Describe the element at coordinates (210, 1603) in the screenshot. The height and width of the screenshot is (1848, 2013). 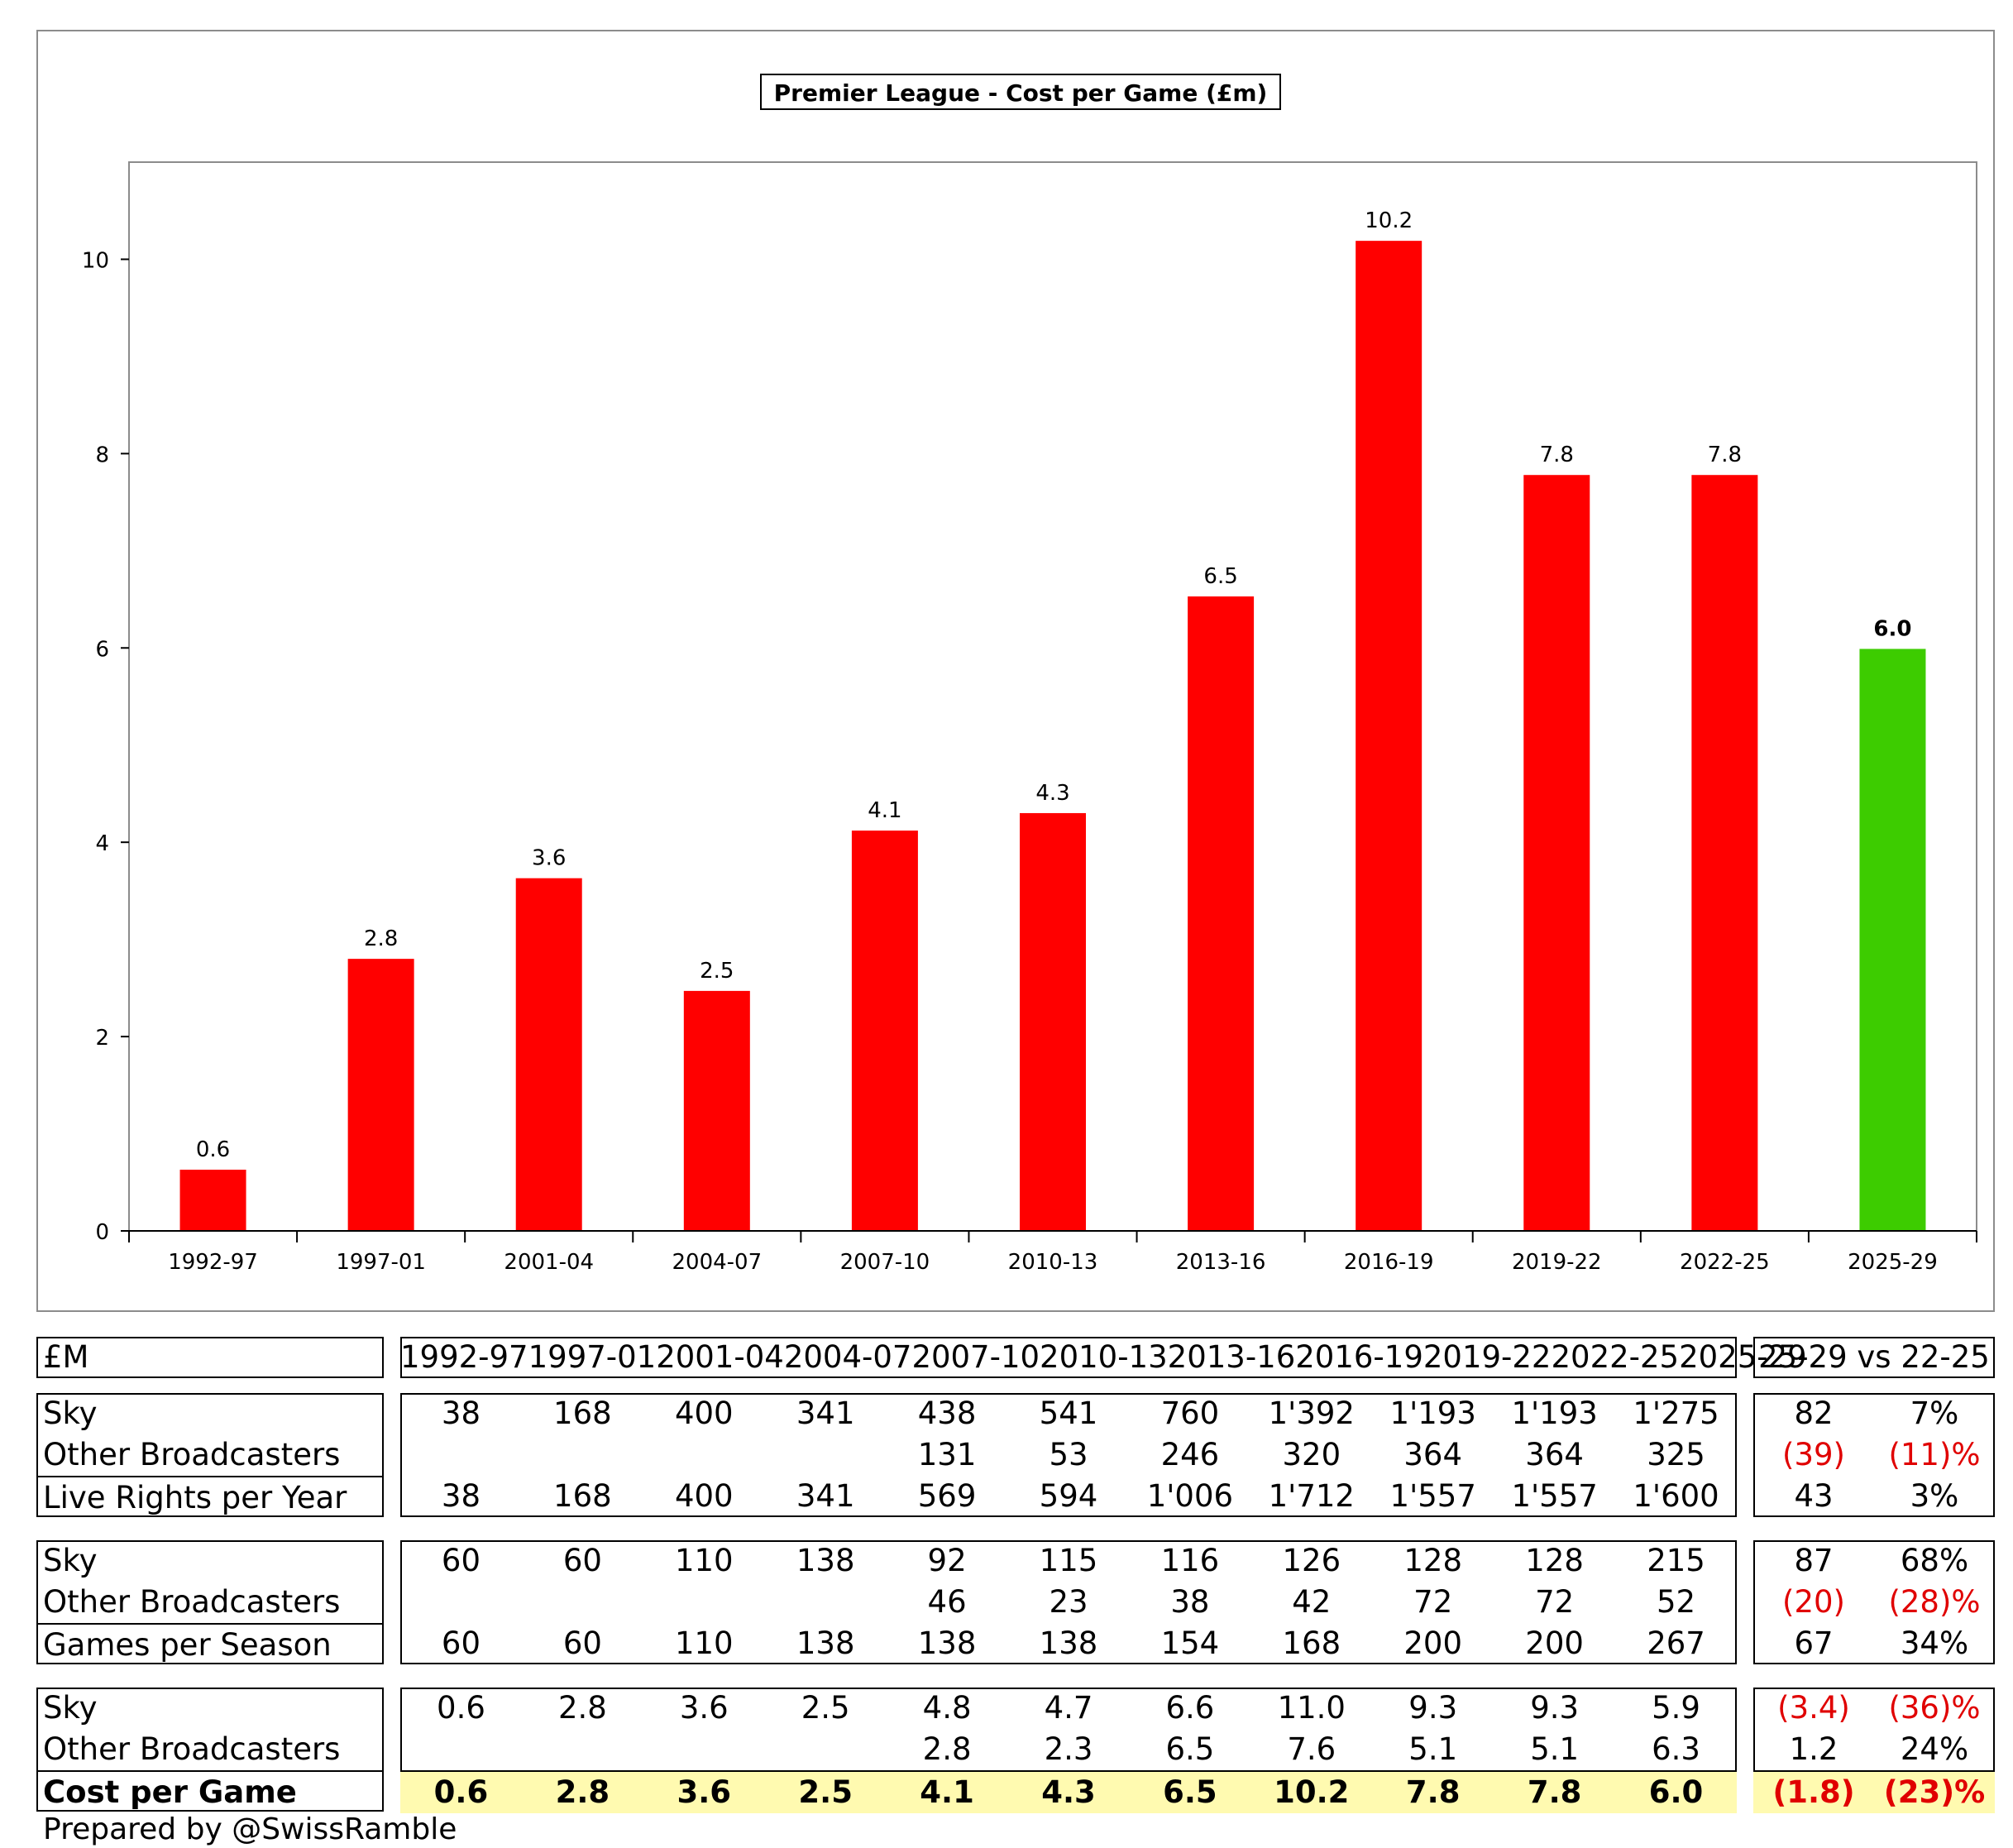
I see `section-1-labels: Sky Other Broadcasters Games per Season` at that location.